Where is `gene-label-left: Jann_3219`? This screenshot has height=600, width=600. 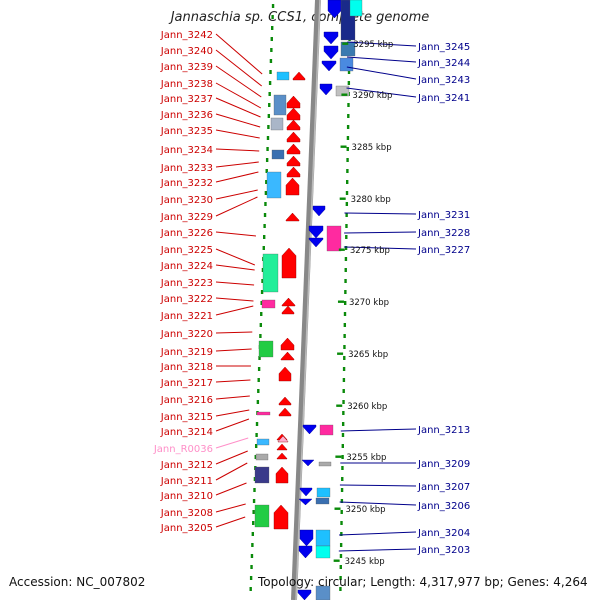
gene-label-left: Jann_3219 is located at coordinates (186, 352).